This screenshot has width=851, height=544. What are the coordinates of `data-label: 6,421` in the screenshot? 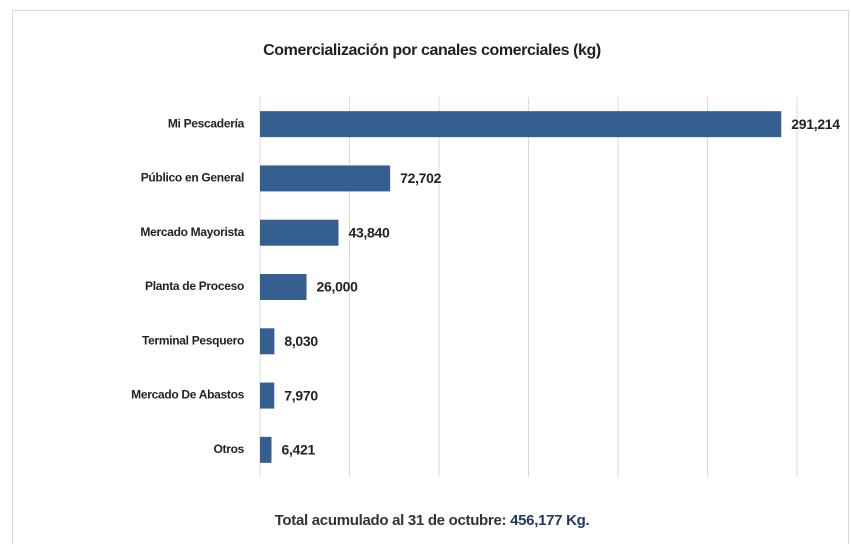 It's located at (298, 450).